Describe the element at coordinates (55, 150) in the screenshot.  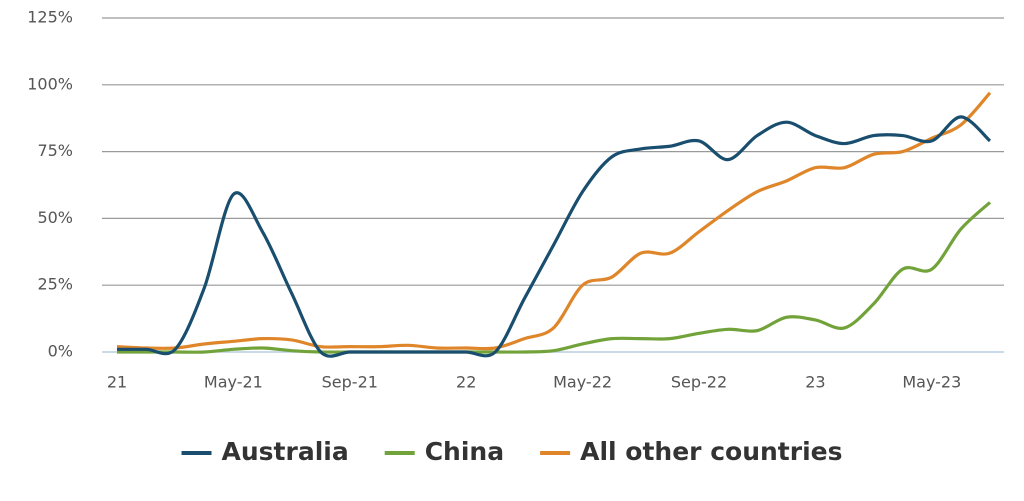
I see `y-tick-label: 75%` at that location.